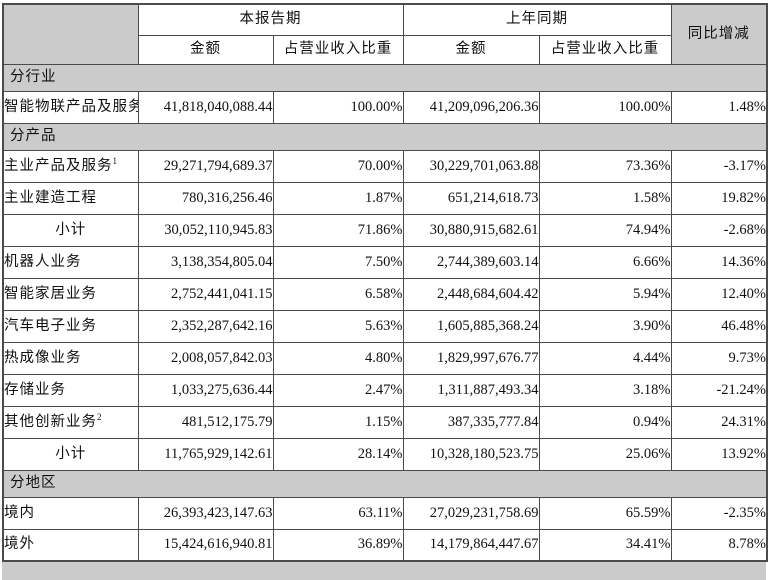  What do you see at coordinates (70, 107) in the screenshot?
I see `row-label-cell: 智能物联产品及服务` at bounding box center [70, 107].